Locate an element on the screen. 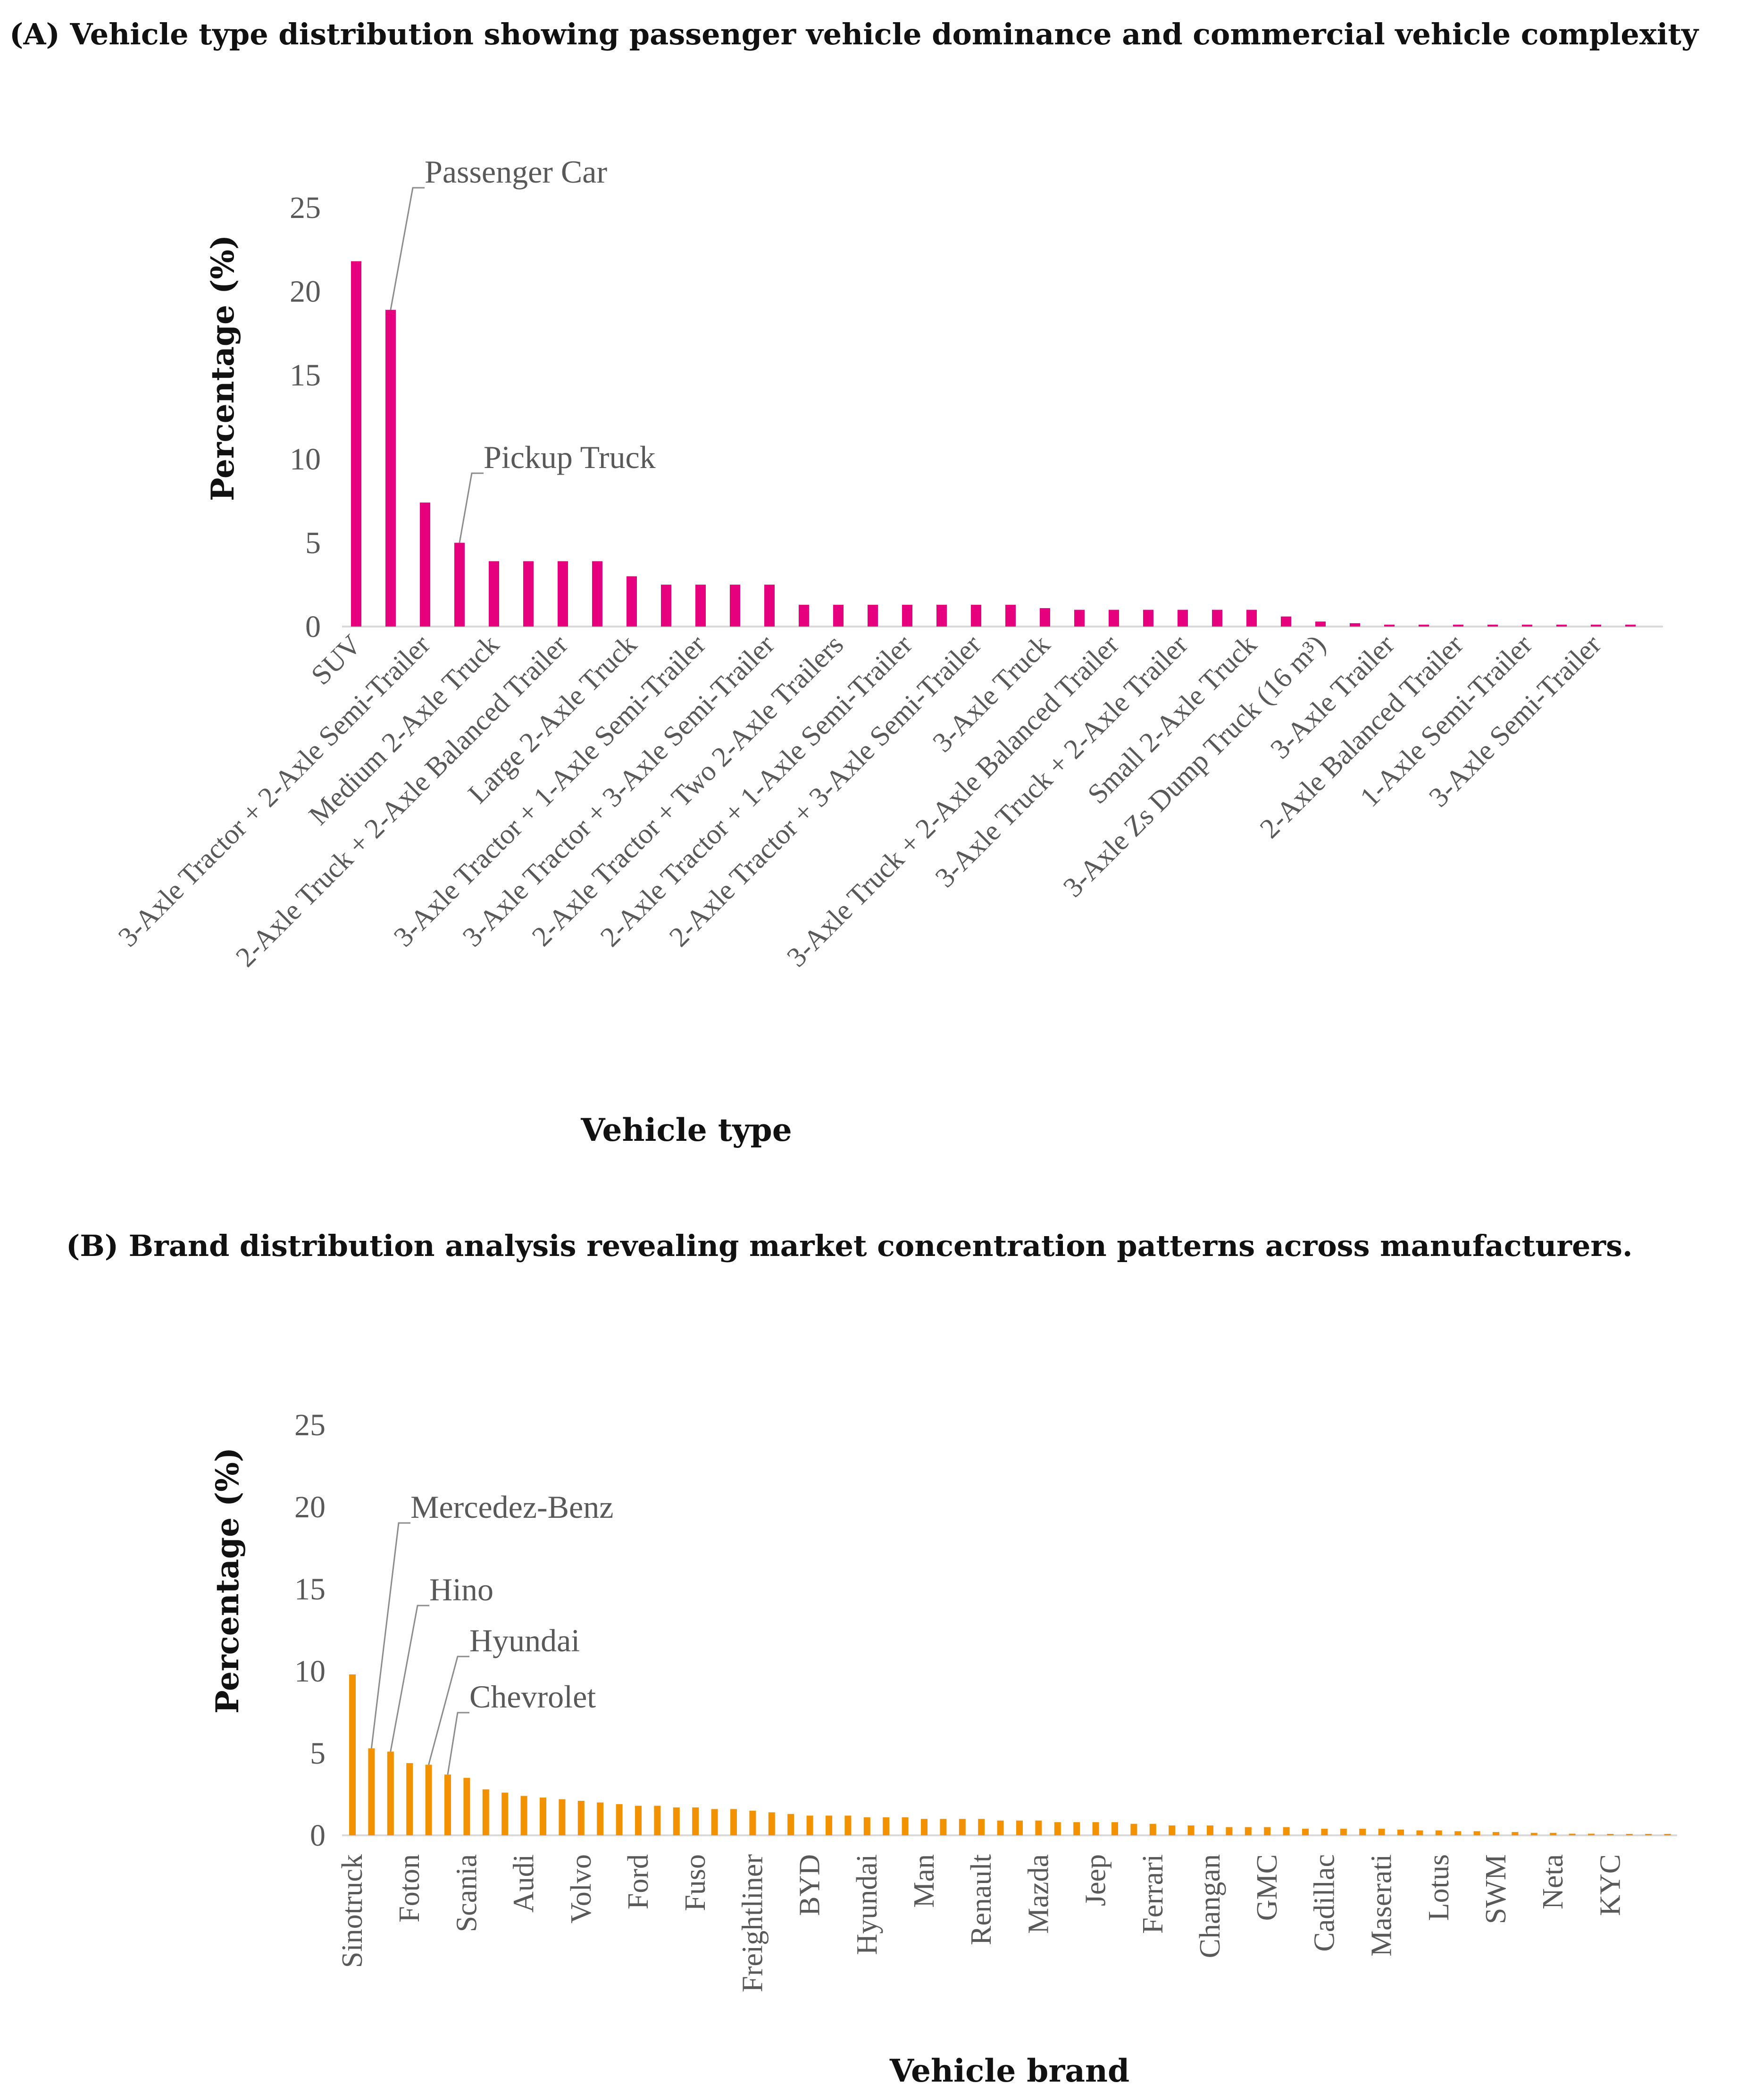  panel-b-label-ford: Ford is located at coordinates (638, 1881).